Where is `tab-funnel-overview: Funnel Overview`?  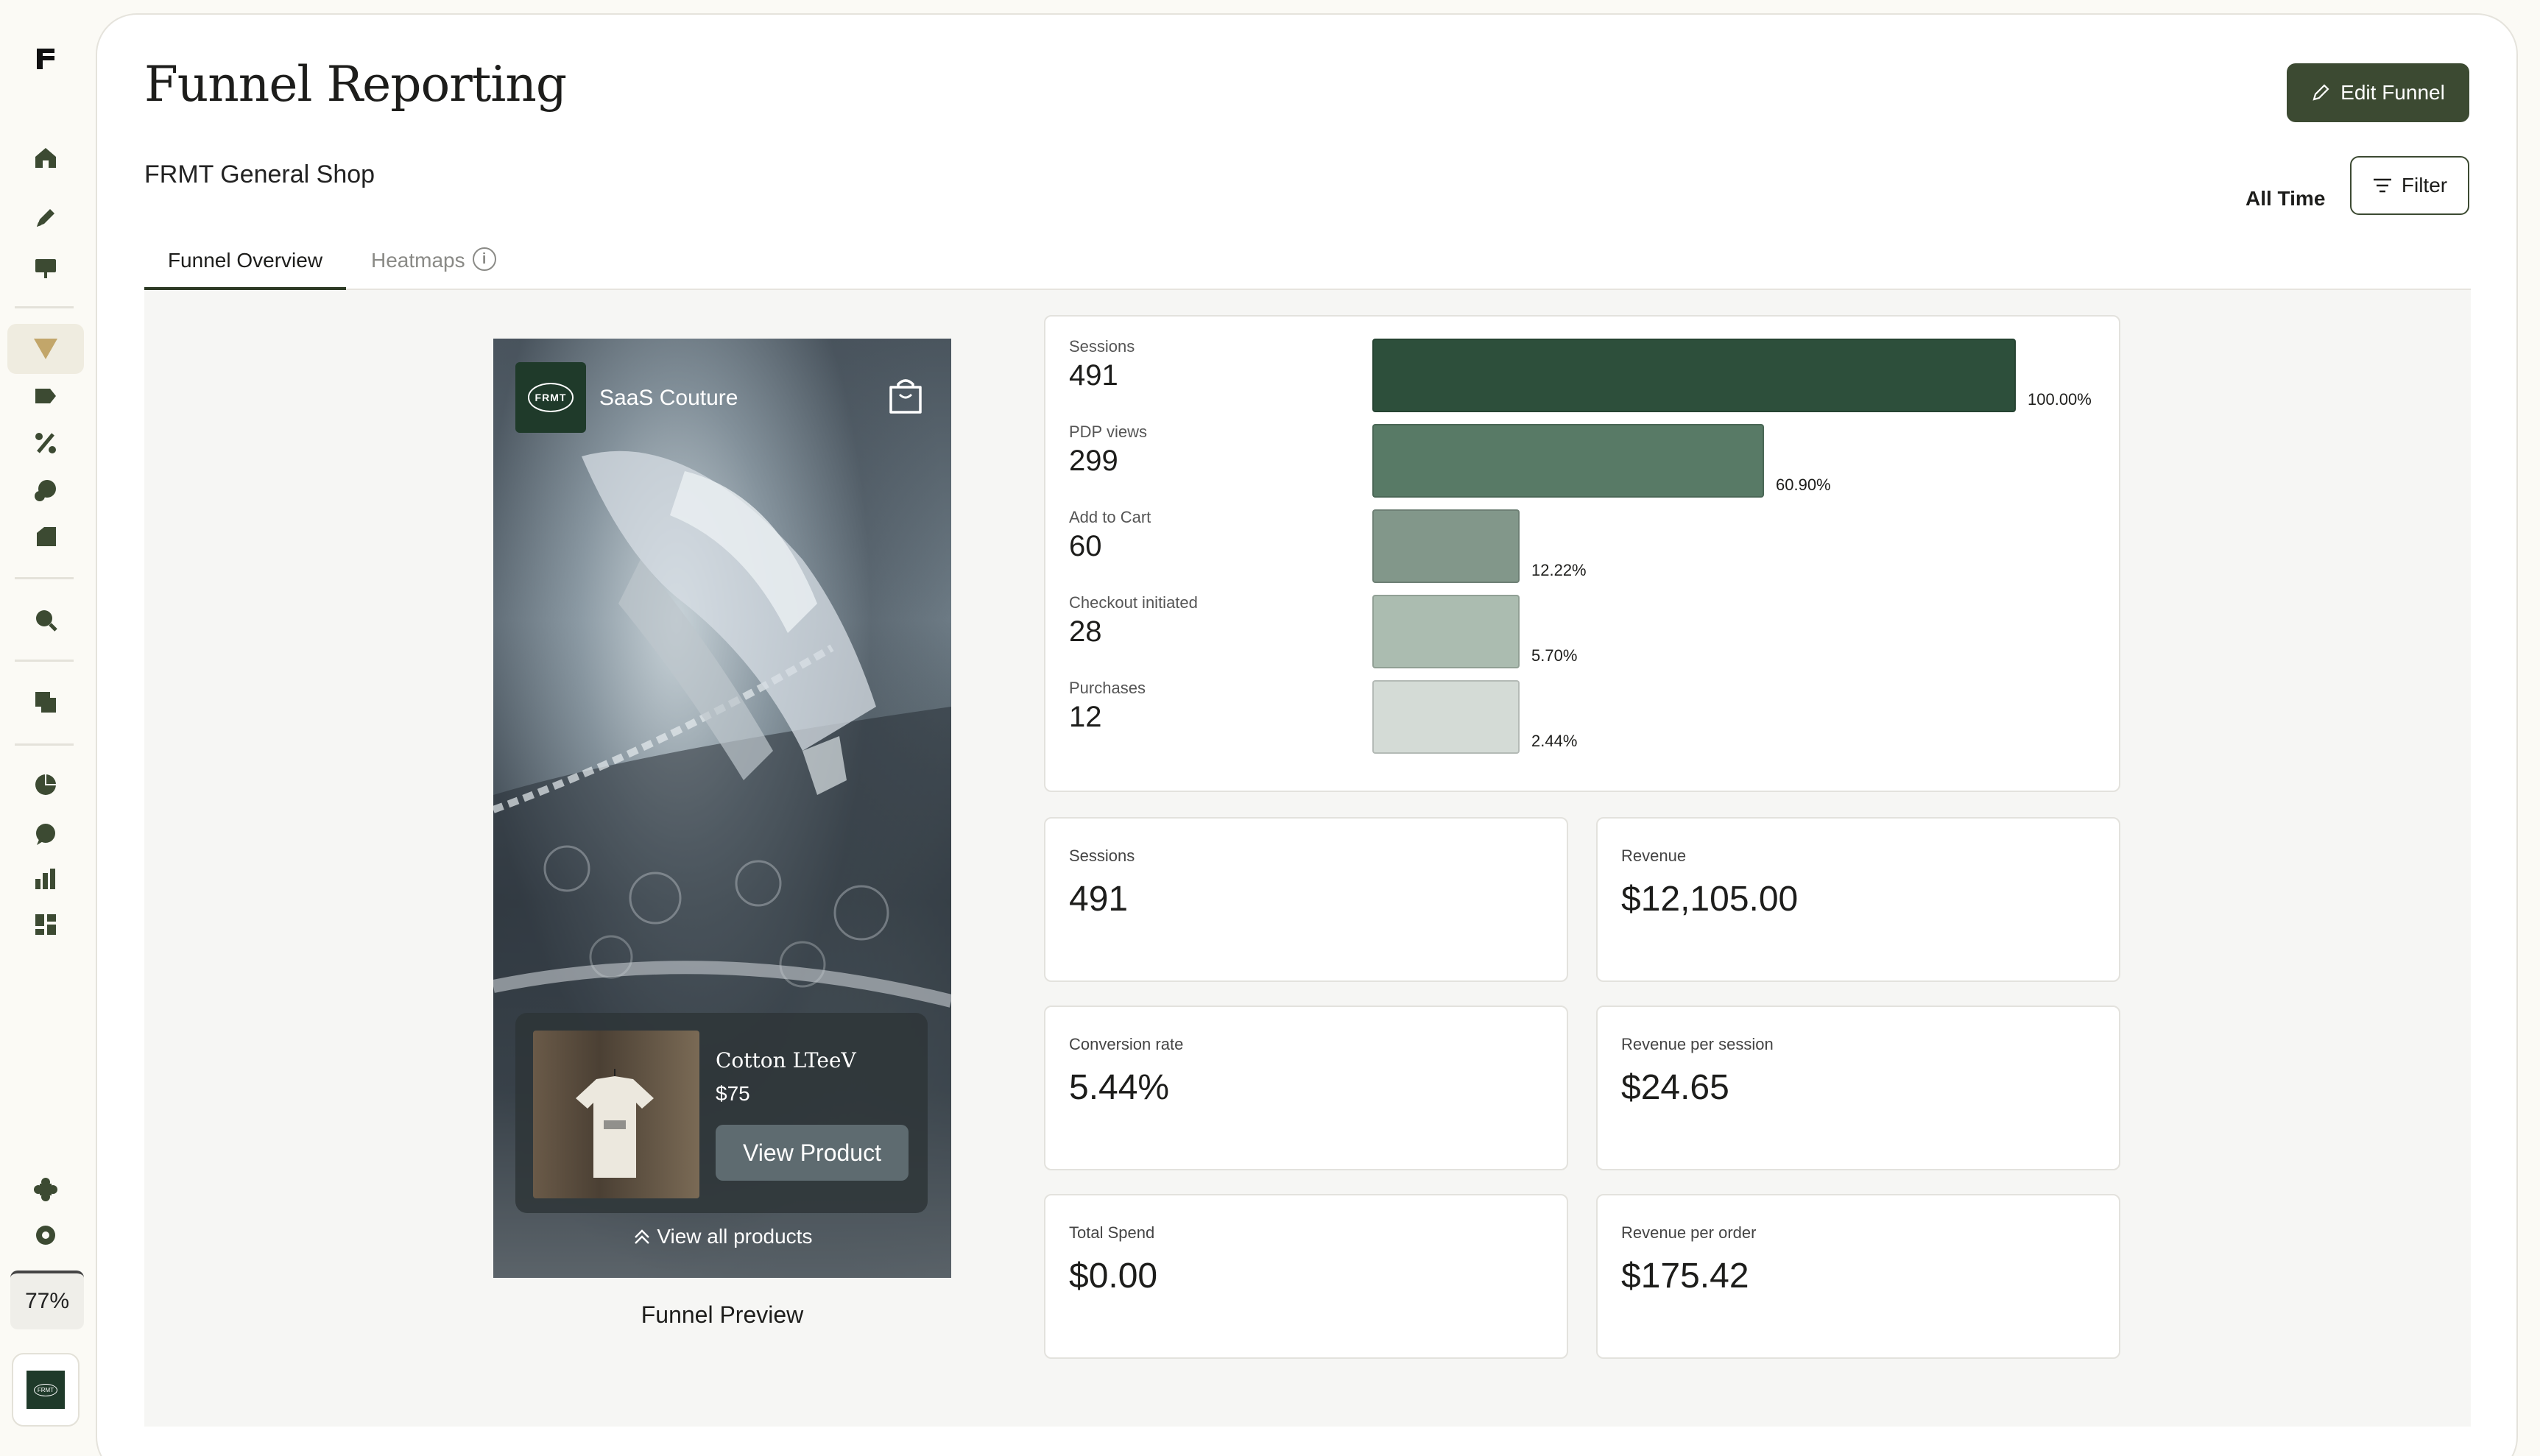 tab-funnel-overview: Funnel Overview is located at coordinates (245, 269).